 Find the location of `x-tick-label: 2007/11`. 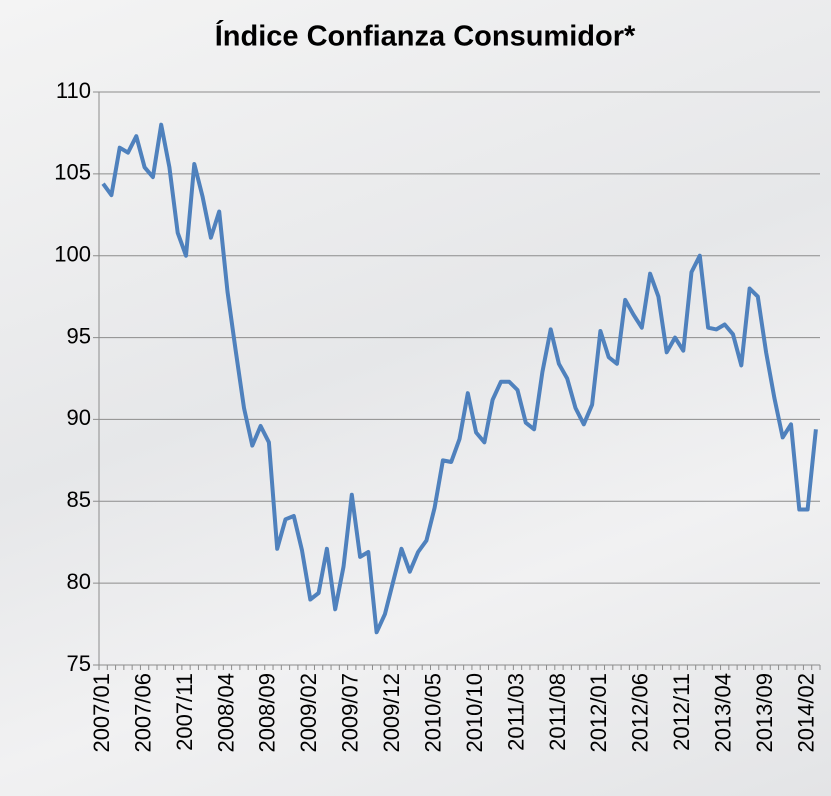

x-tick-label: 2007/11 is located at coordinates (184, 712).